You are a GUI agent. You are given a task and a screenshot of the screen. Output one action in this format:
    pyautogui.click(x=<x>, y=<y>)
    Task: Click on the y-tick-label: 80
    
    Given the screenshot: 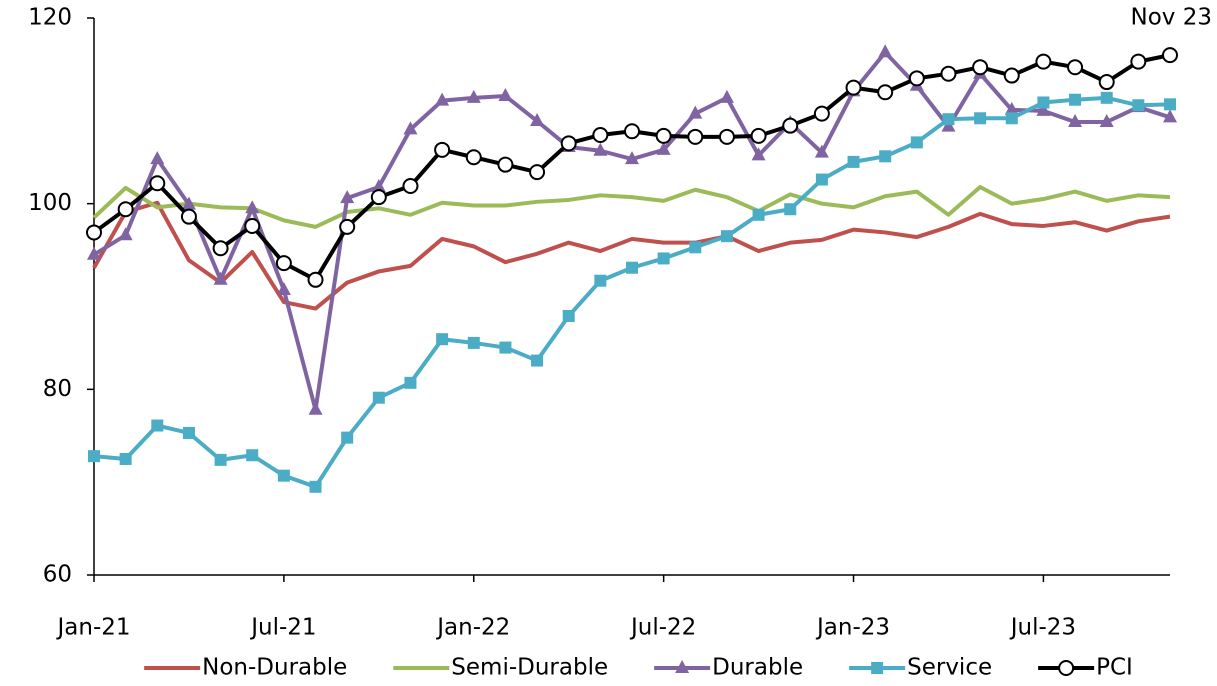 What is the action you would take?
    pyautogui.click(x=57, y=389)
    